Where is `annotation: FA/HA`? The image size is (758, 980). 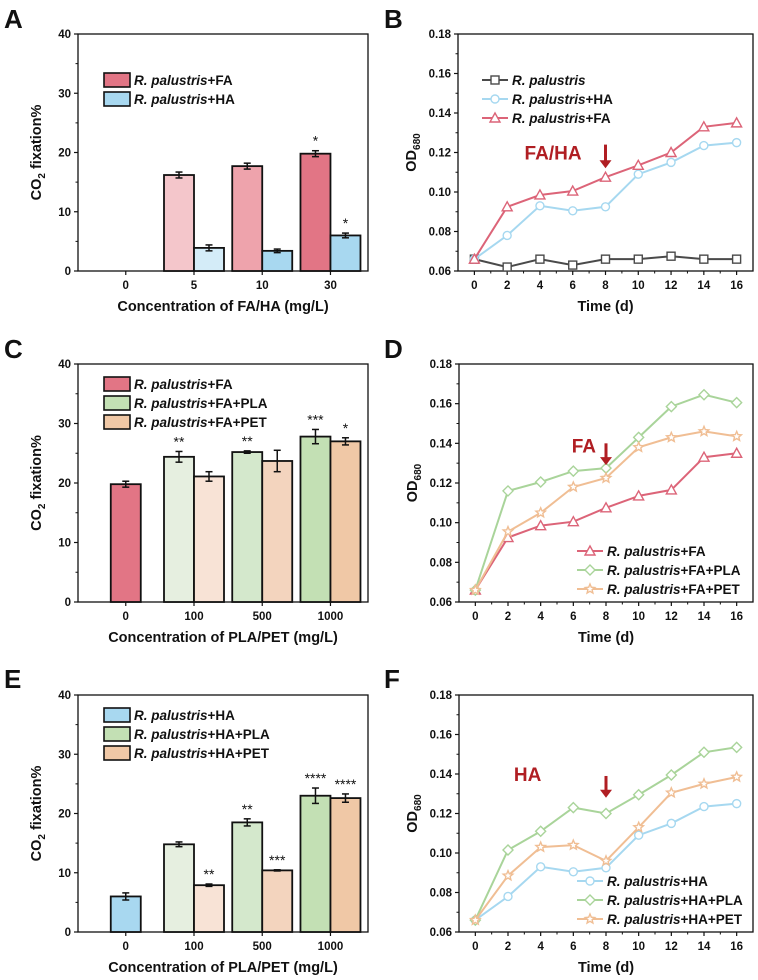 annotation: FA/HA is located at coordinates (568, 156).